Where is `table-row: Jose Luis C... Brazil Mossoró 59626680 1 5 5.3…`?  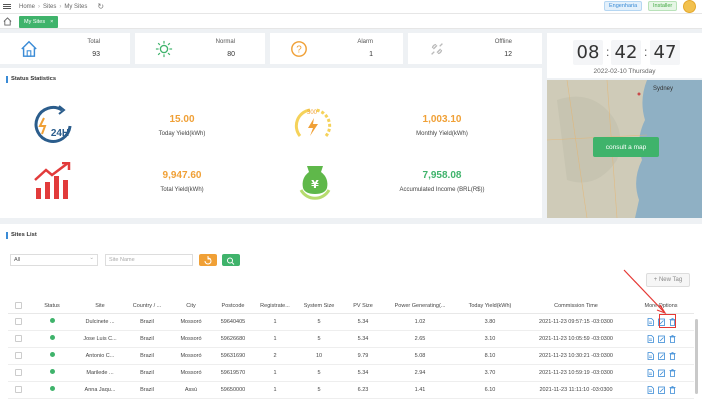
table-row: Jose Luis C... Brazil Mossoró 59626680 1 5 5.3… is located at coordinates (351, 339).